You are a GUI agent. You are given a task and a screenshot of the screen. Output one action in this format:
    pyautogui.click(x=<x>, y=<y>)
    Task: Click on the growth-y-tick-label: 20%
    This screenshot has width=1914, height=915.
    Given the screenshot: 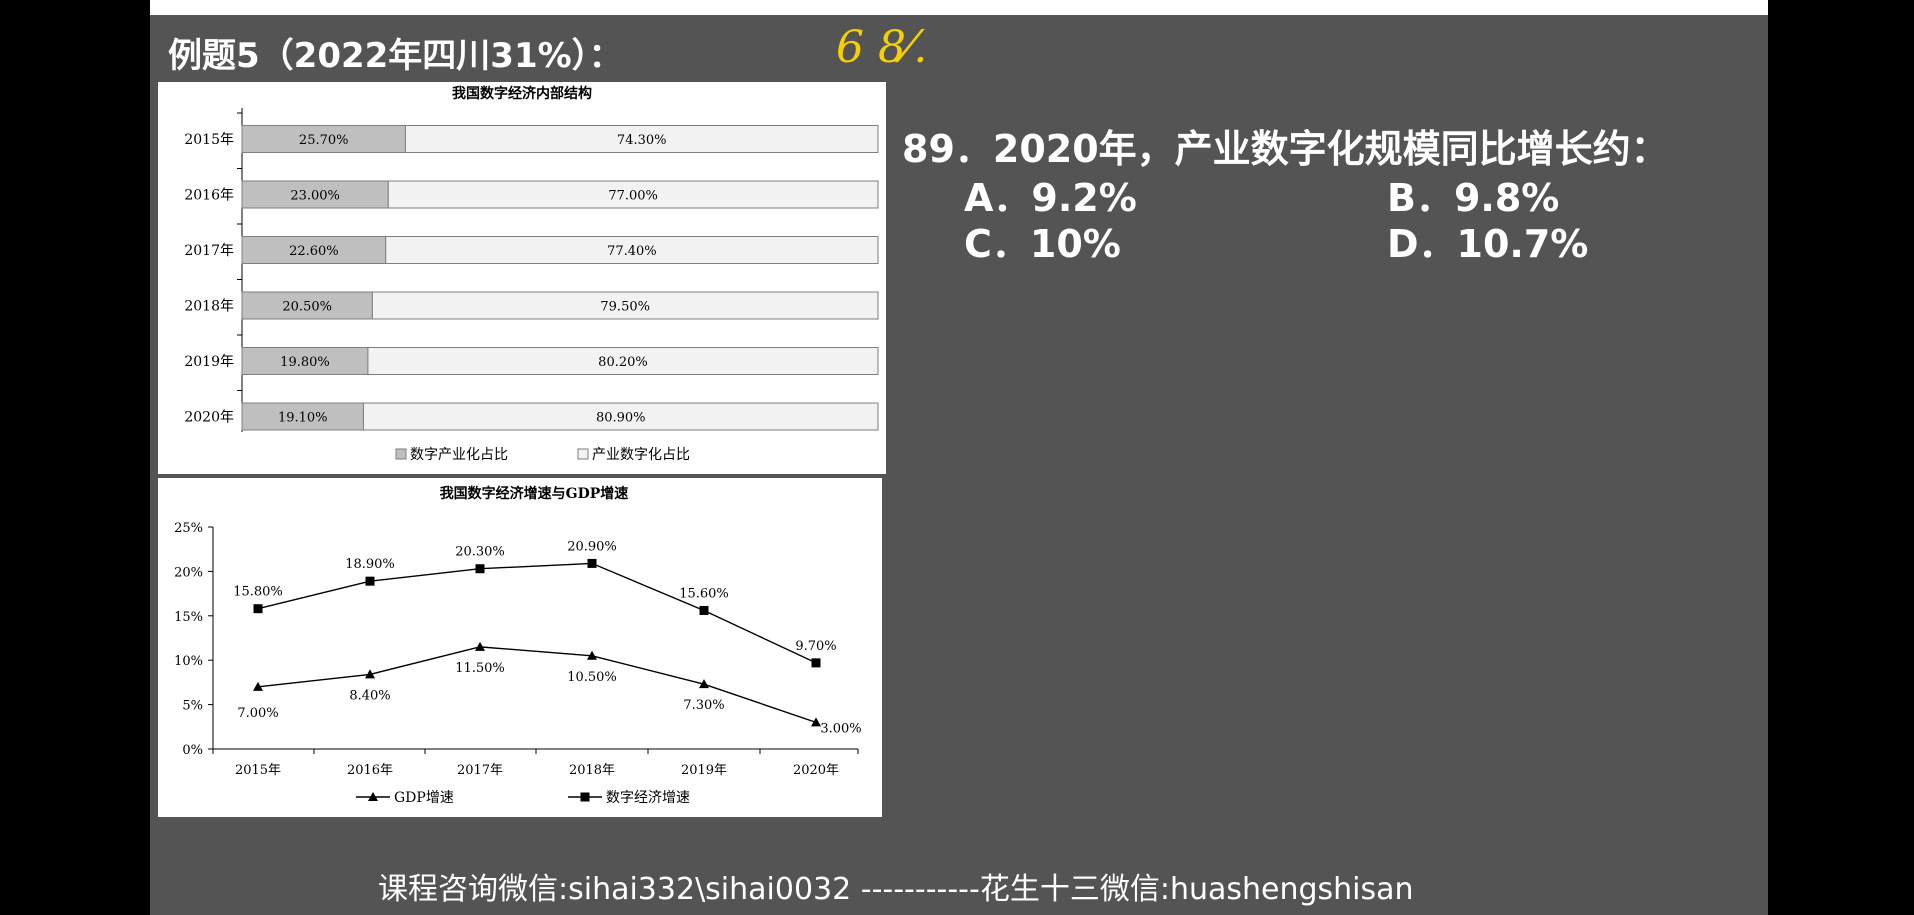 What is the action you would take?
    pyautogui.click(x=188, y=572)
    